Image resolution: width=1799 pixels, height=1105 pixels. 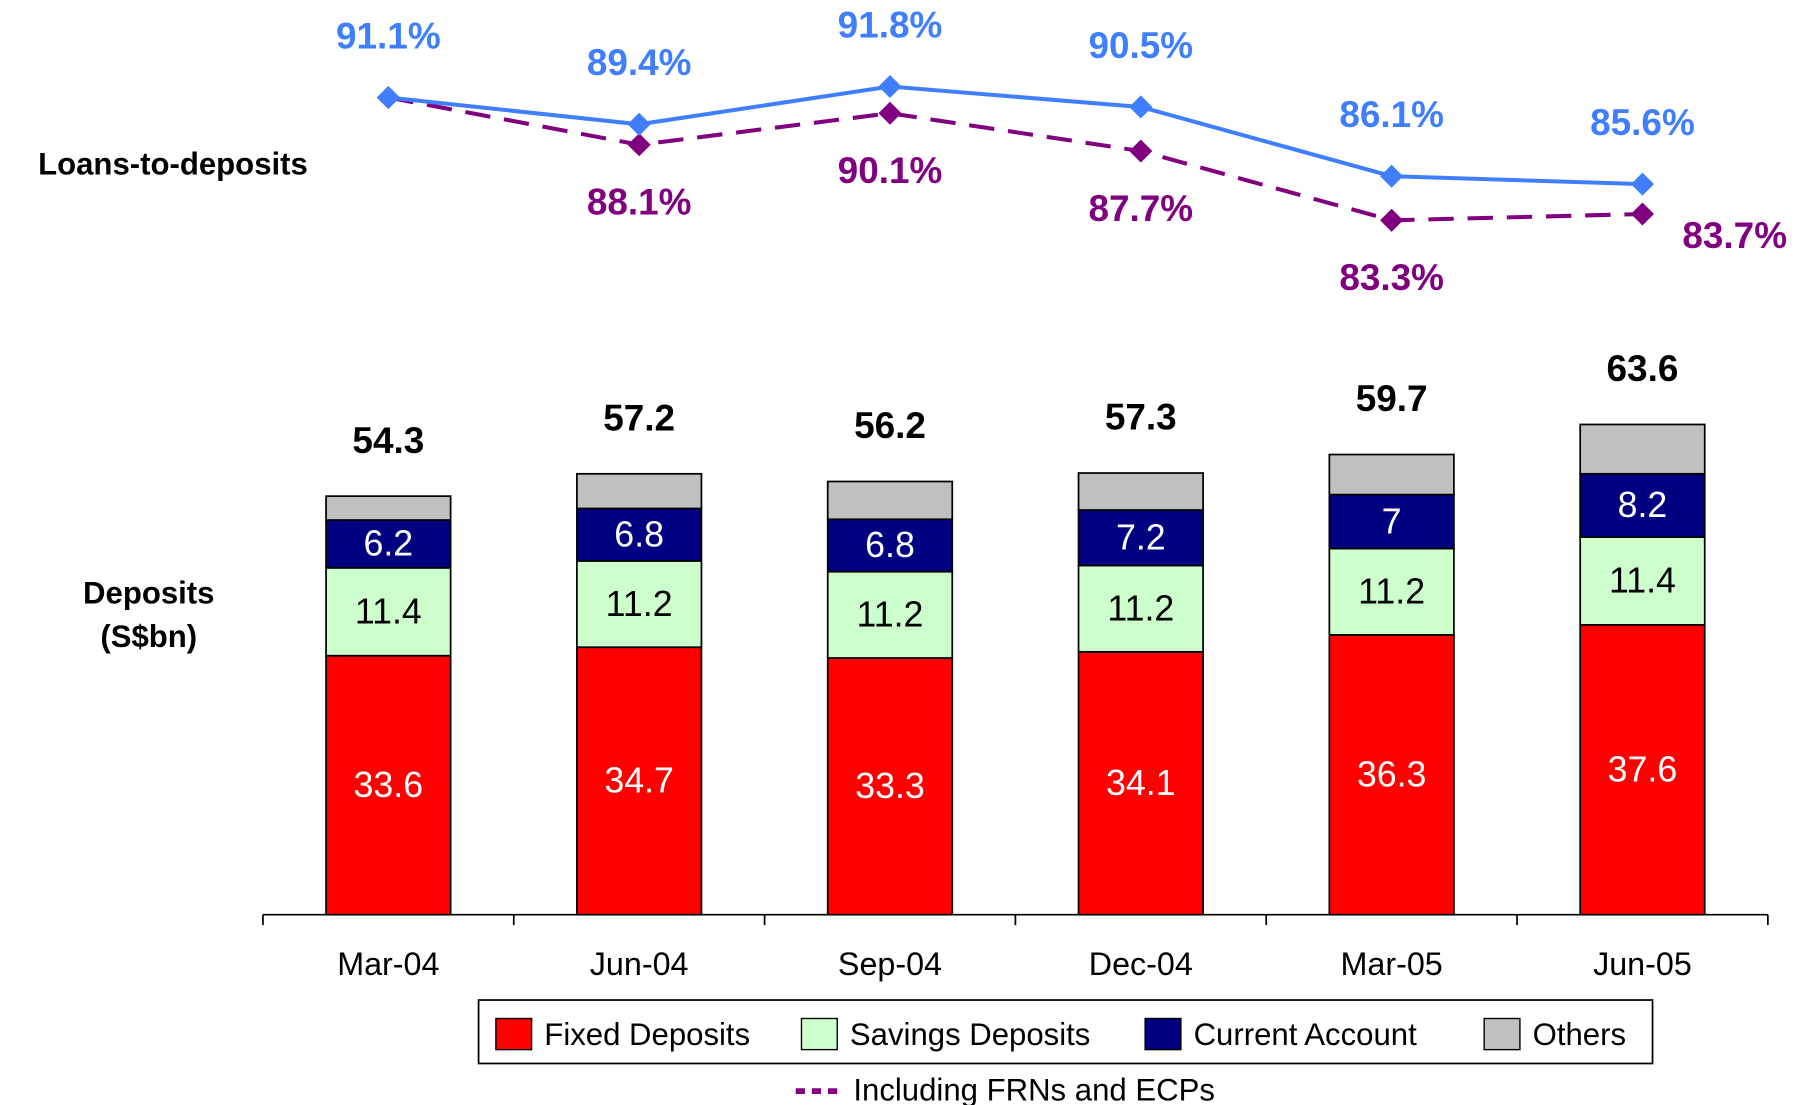 What do you see at coordinates (148, 592) in the screenshot?
I see `bar-row-label: Deposits` at bounding box center [148, 592].